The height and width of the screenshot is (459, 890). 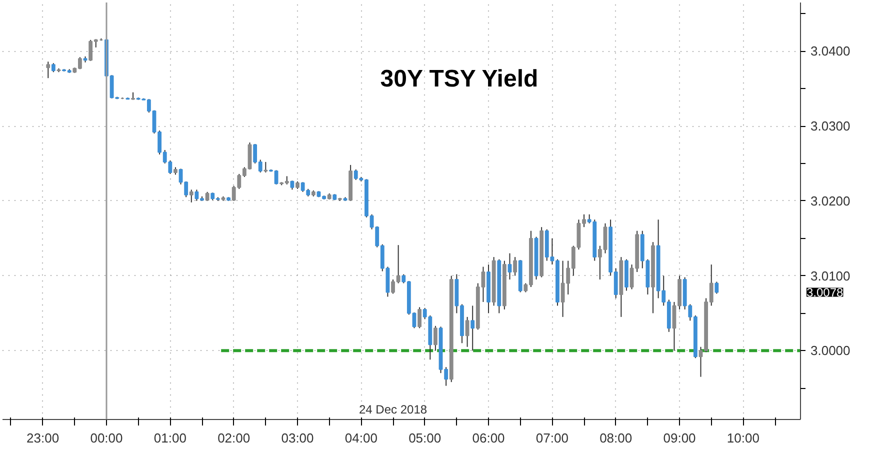 I want to click on x-tick-label: 08:00, so click(x=616, y=438).